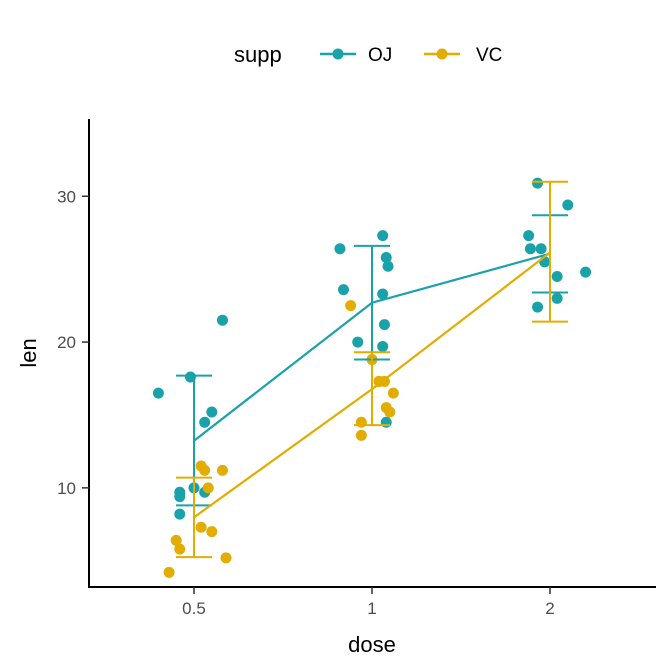  I want to click on y-axis-title: len, so click(28, 352).